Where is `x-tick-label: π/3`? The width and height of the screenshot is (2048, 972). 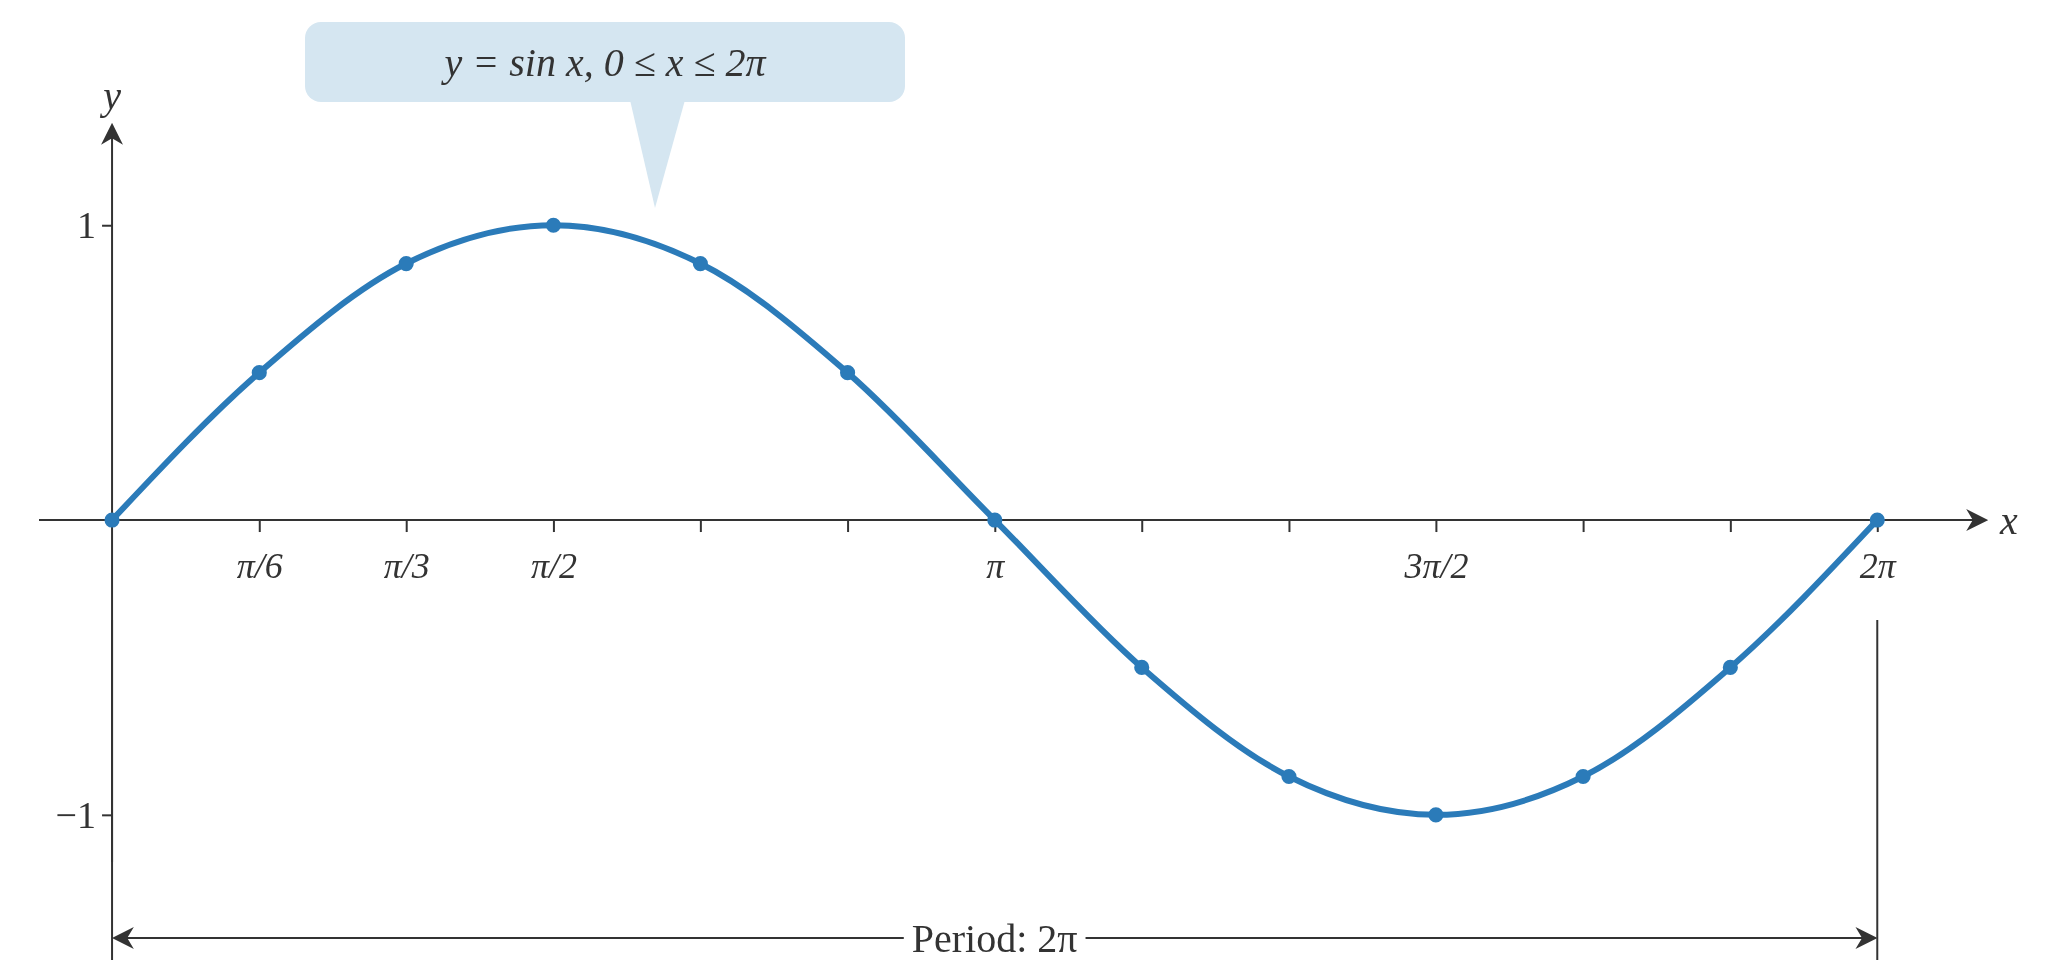
x-tick-label: π/3 is located at coordinates (406, 565).